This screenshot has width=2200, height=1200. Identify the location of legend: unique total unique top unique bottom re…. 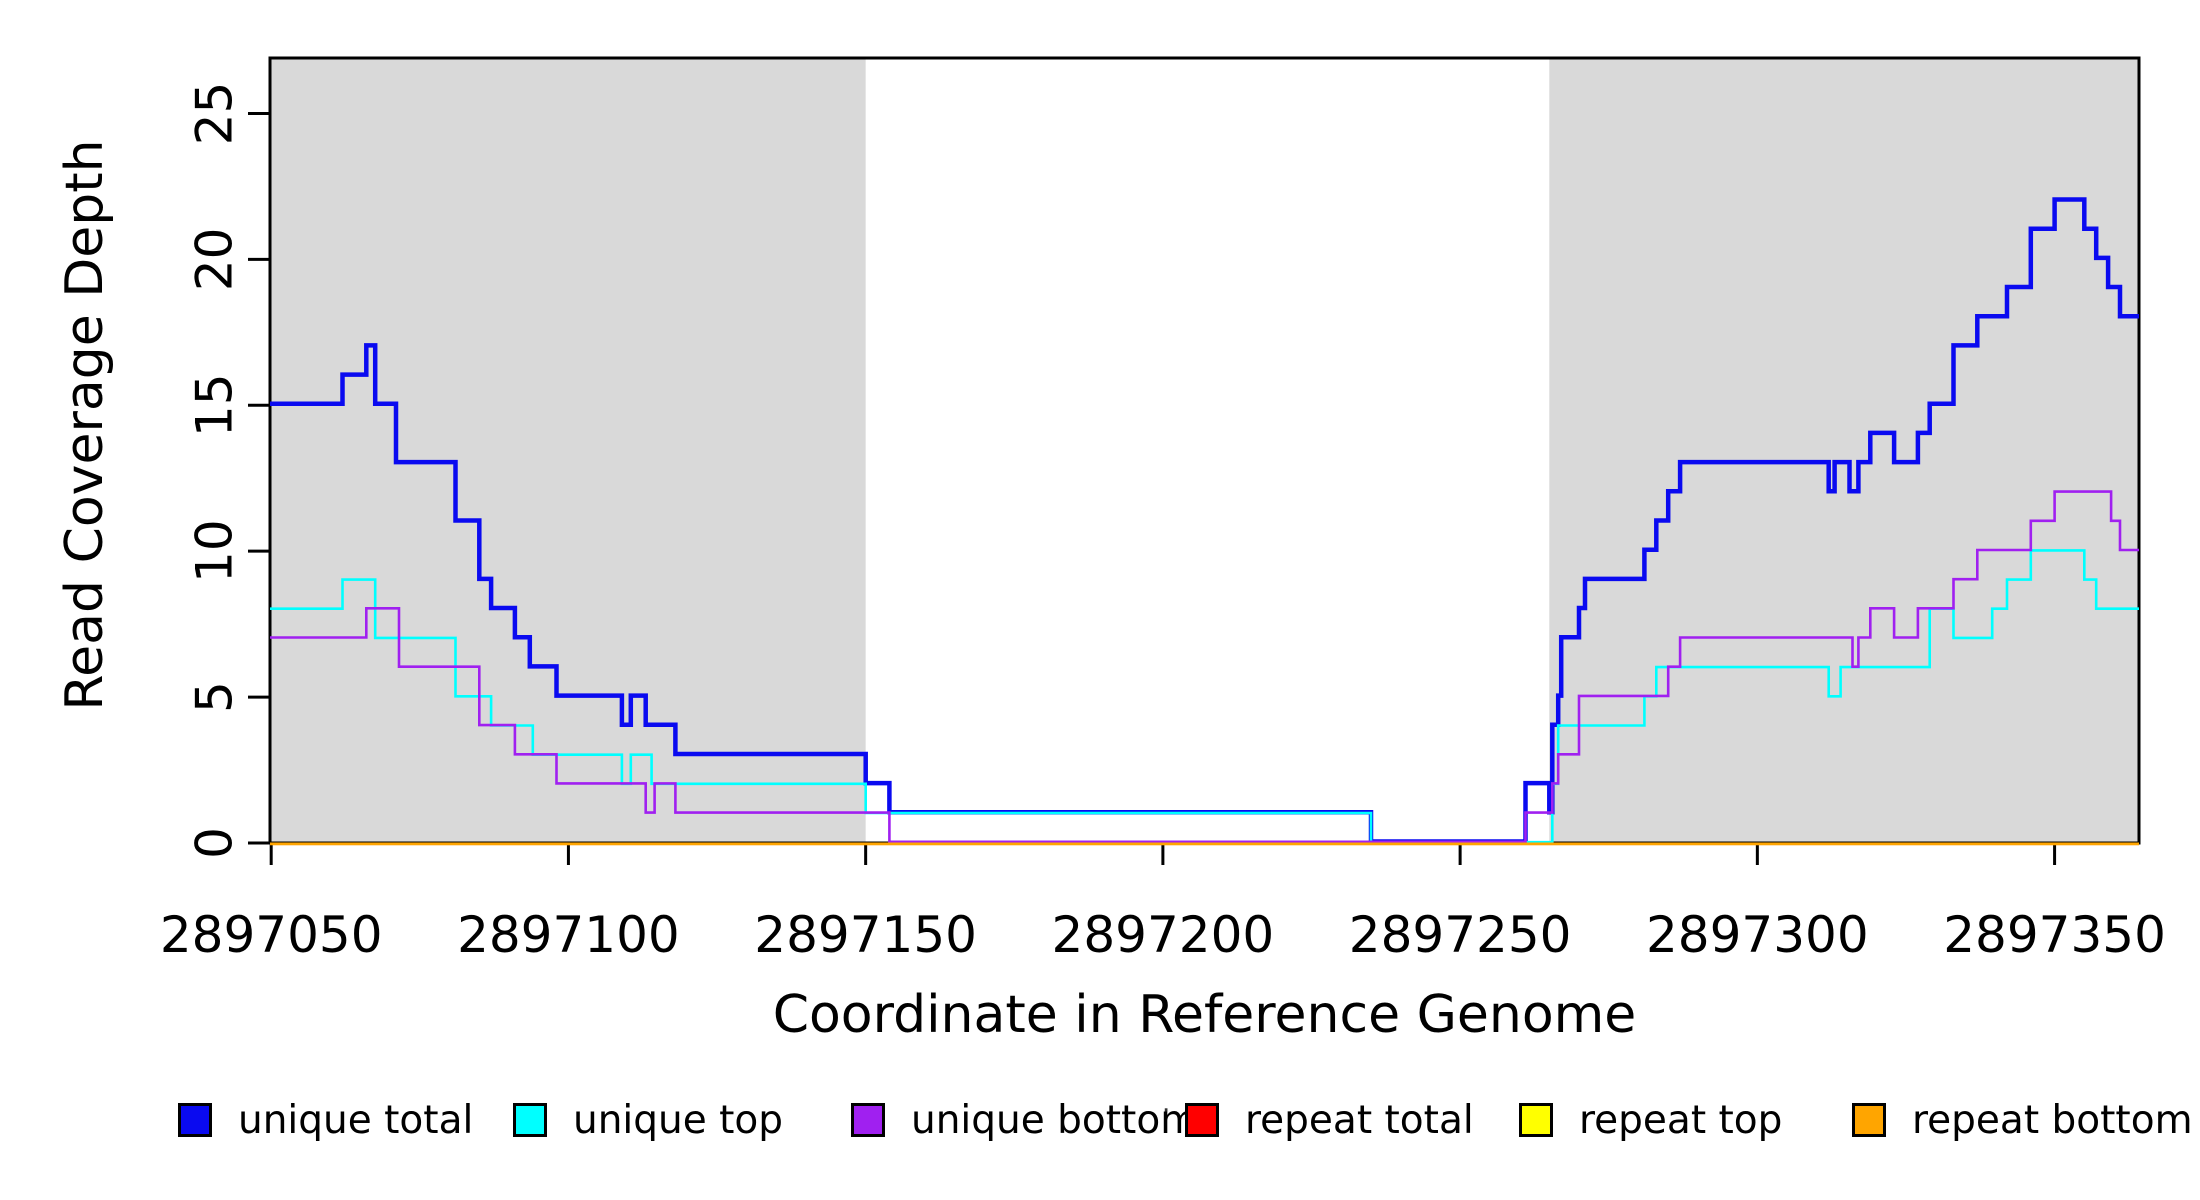
(1100, 1122).